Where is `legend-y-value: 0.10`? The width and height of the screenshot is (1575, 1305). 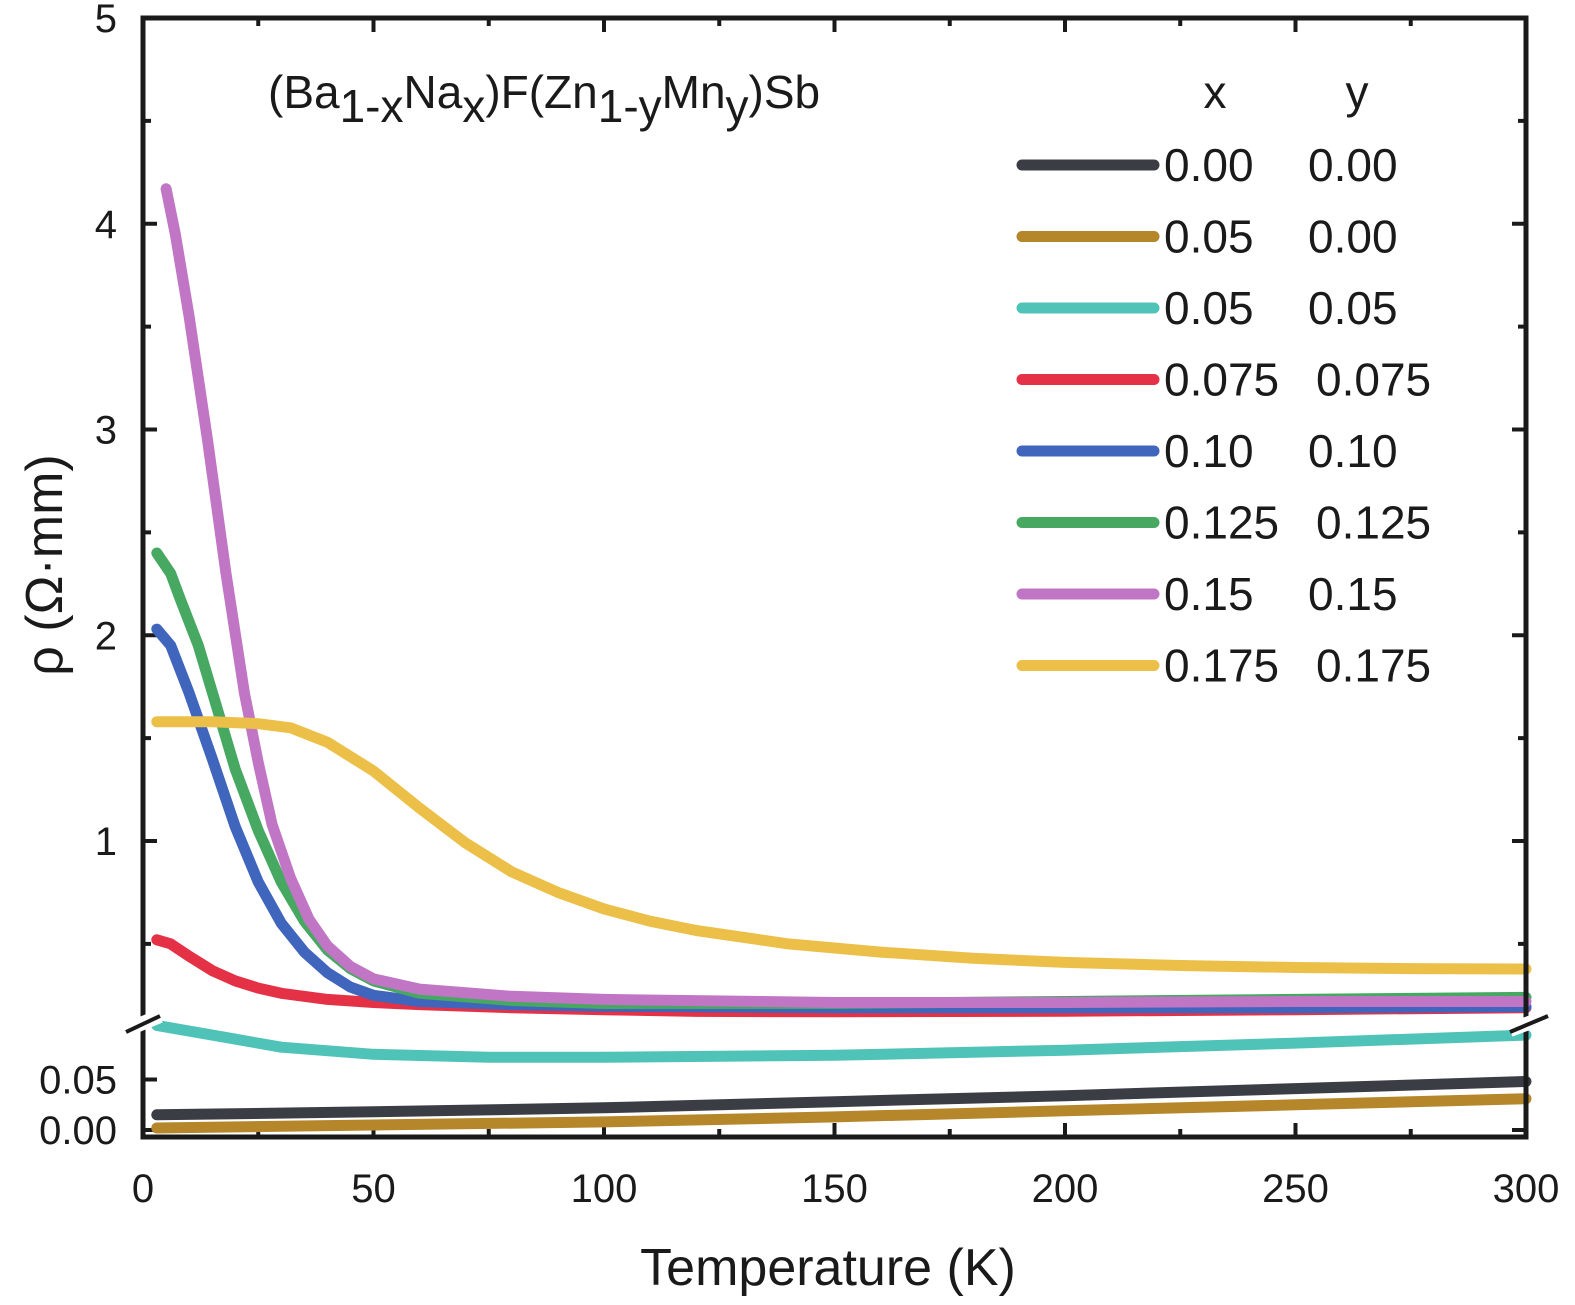
legend-y-value: 0.10 is located at coordinates (1353, 451).